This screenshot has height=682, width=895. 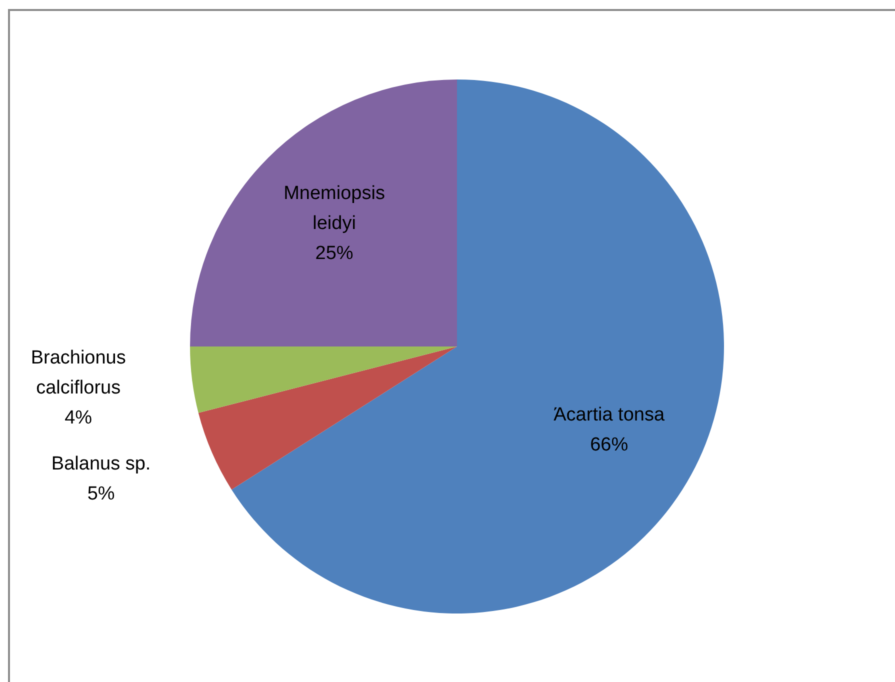 I want to click on slice-label: Balanus sp., so click(x=101, y=463).